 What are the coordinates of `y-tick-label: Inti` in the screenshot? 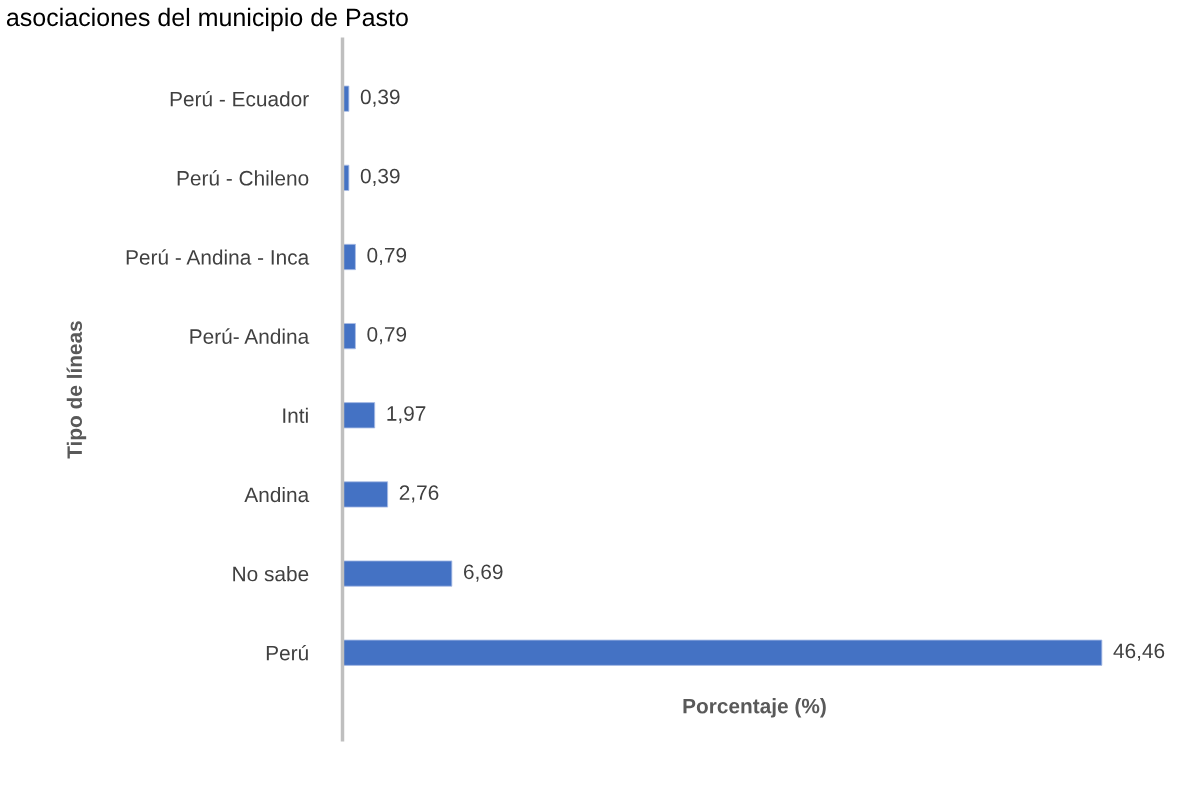 It's located at (295, 415).